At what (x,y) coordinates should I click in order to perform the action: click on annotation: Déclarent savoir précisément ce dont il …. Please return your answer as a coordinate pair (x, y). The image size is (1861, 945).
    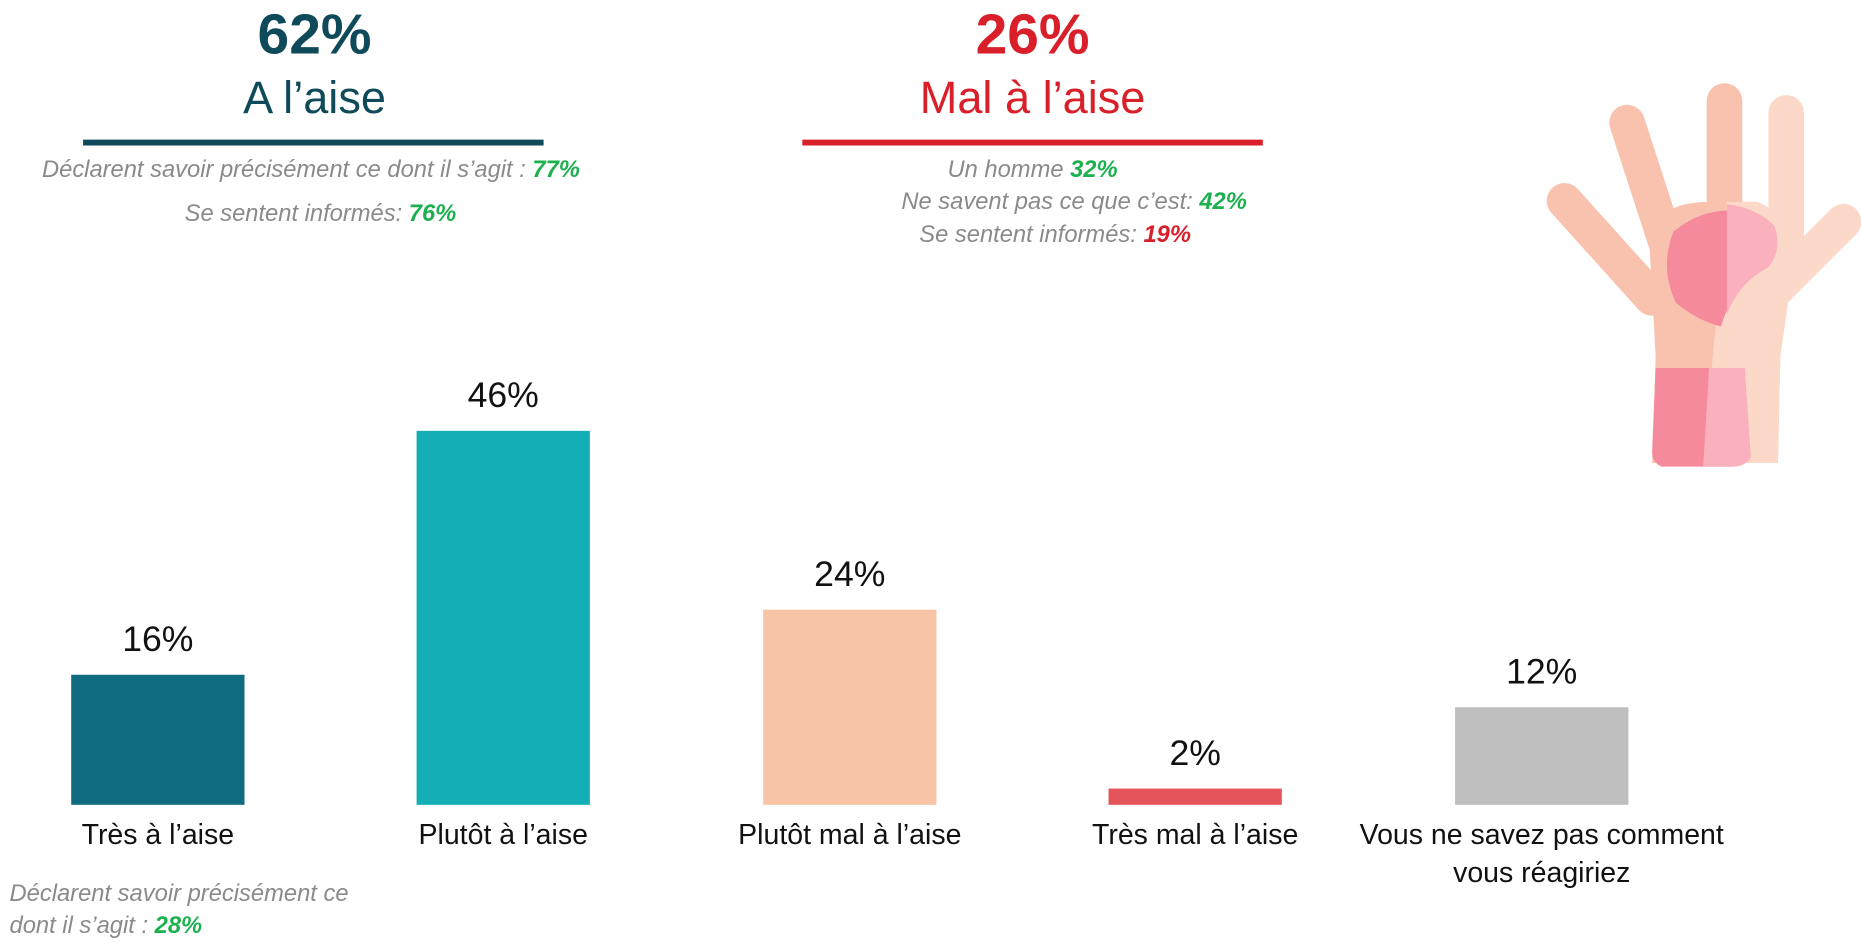
    Looking at the image, I should click on (187, 910).